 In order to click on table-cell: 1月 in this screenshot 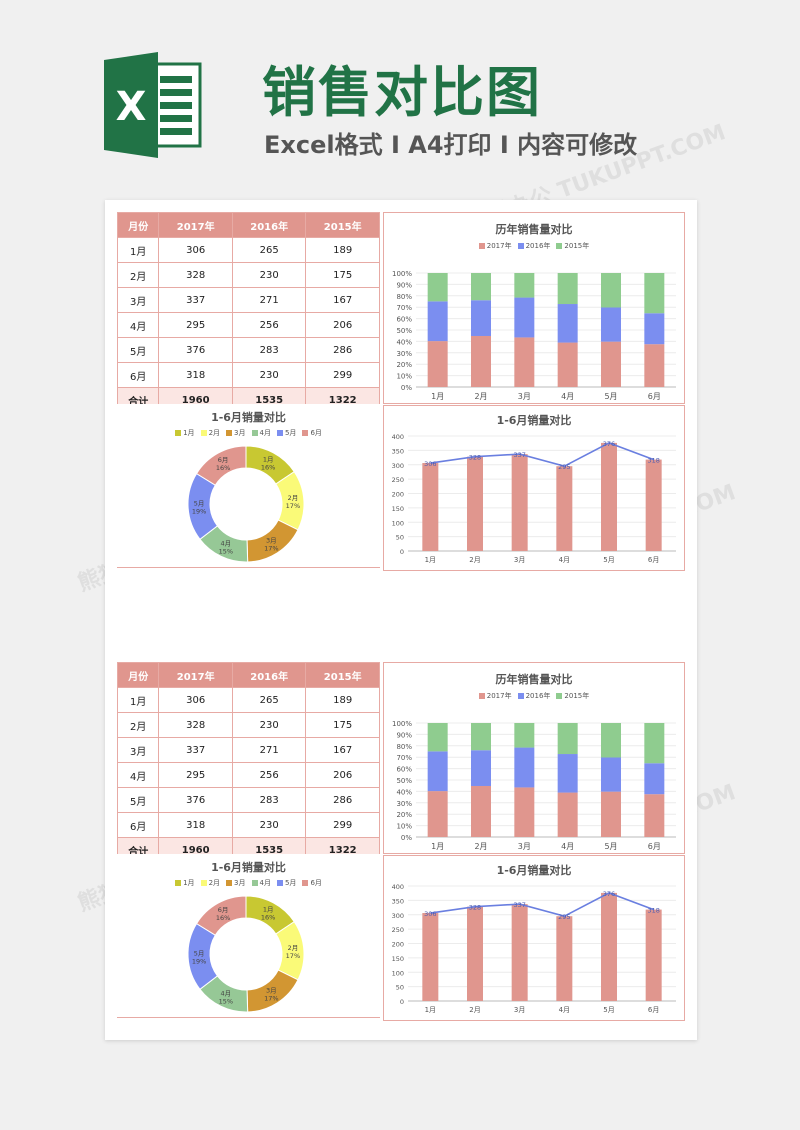, I will do `click(138, 250)`.